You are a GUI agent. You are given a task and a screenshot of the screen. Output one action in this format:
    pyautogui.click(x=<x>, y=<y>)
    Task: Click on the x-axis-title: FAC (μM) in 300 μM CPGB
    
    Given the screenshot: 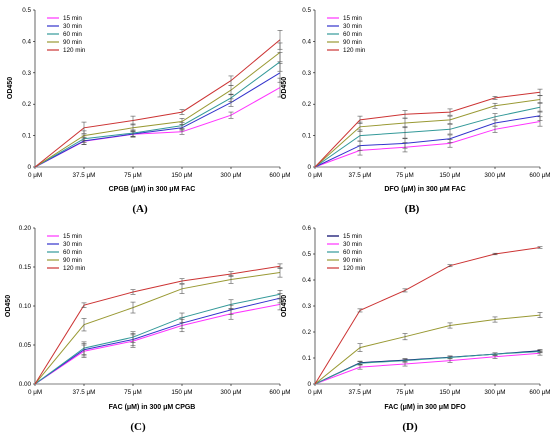 What is the action you would take?
    pyautogui.click(x=152, y=407)
    